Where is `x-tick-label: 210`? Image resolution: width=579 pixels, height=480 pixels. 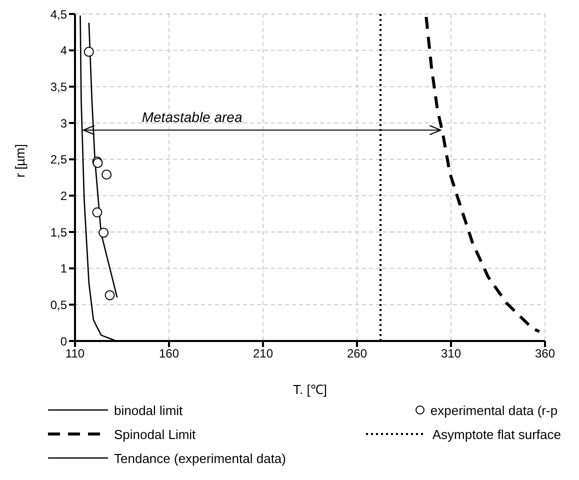 x-tick-label: 210 is located at coordinates (263, 353).